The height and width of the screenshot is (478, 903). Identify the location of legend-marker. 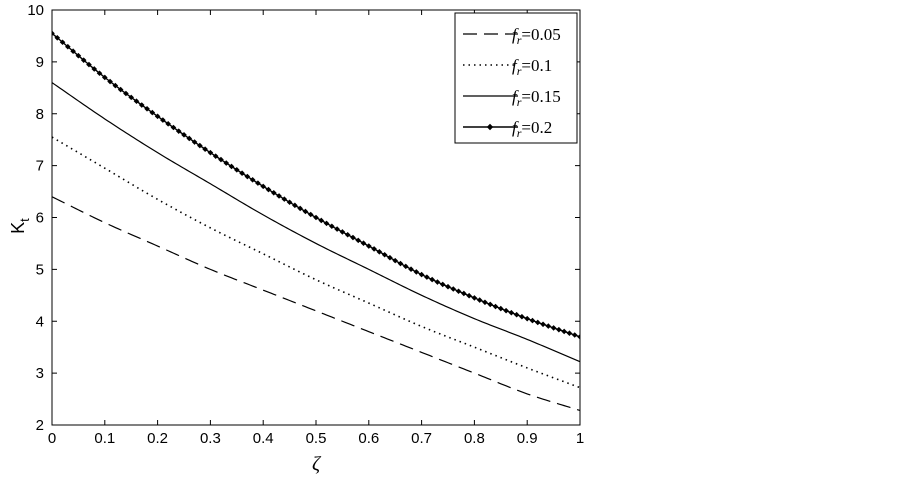
(490, 127).